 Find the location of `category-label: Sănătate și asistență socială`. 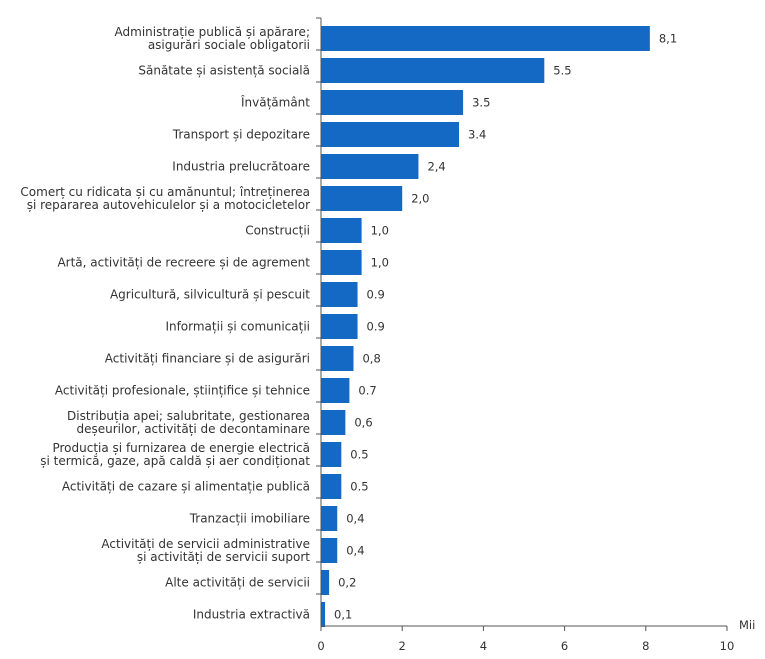

category-label: Sănătate și asistență socială is located at coordinates (224, 71).